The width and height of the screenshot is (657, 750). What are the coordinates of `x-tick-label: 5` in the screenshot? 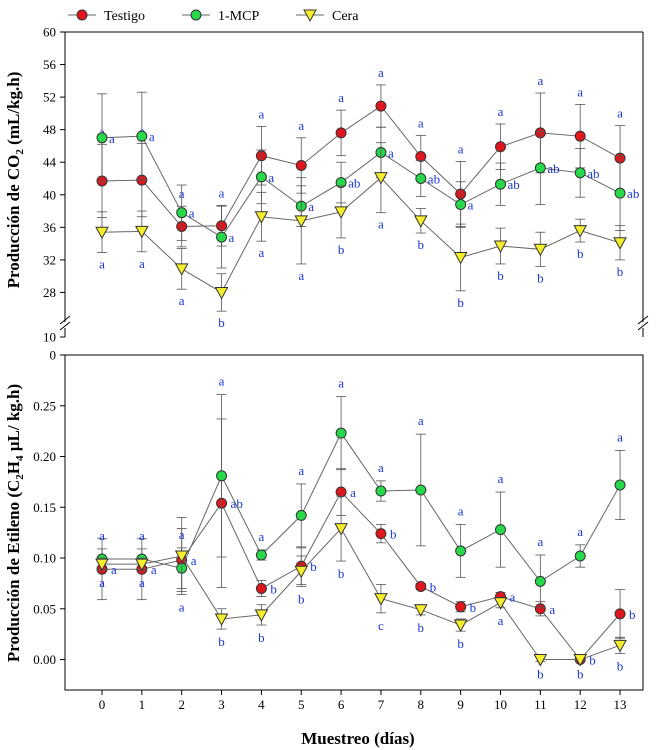 It's located at (301, 704).